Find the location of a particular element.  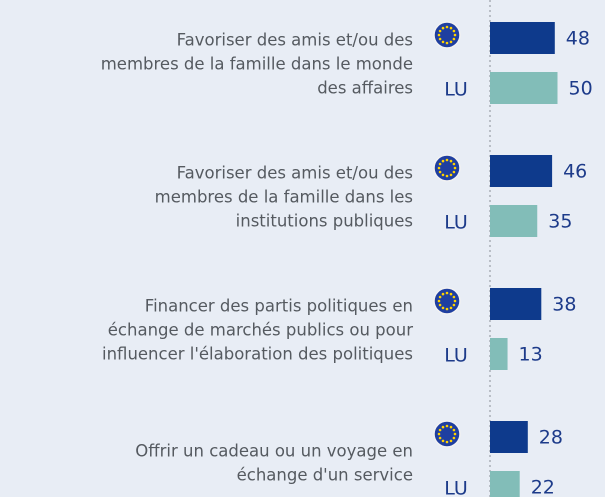

value-label: 28 is located at coordinates (551, 438).